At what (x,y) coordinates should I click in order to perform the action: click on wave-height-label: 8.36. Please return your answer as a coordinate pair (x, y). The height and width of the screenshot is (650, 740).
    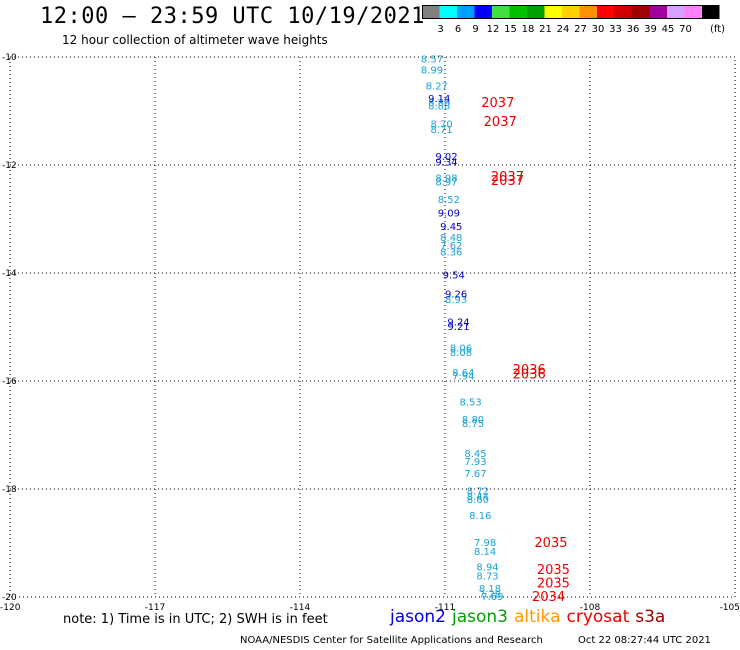
    Looking at the image, I should click on (451, 252).